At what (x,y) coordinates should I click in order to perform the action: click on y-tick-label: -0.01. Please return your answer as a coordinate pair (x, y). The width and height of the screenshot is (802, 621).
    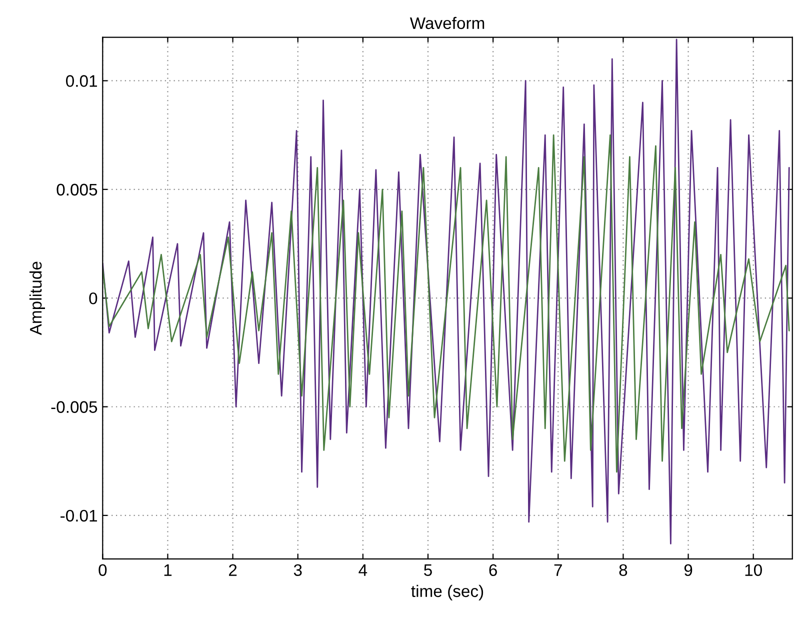
    Looking at the image, I should click on (78, 516).